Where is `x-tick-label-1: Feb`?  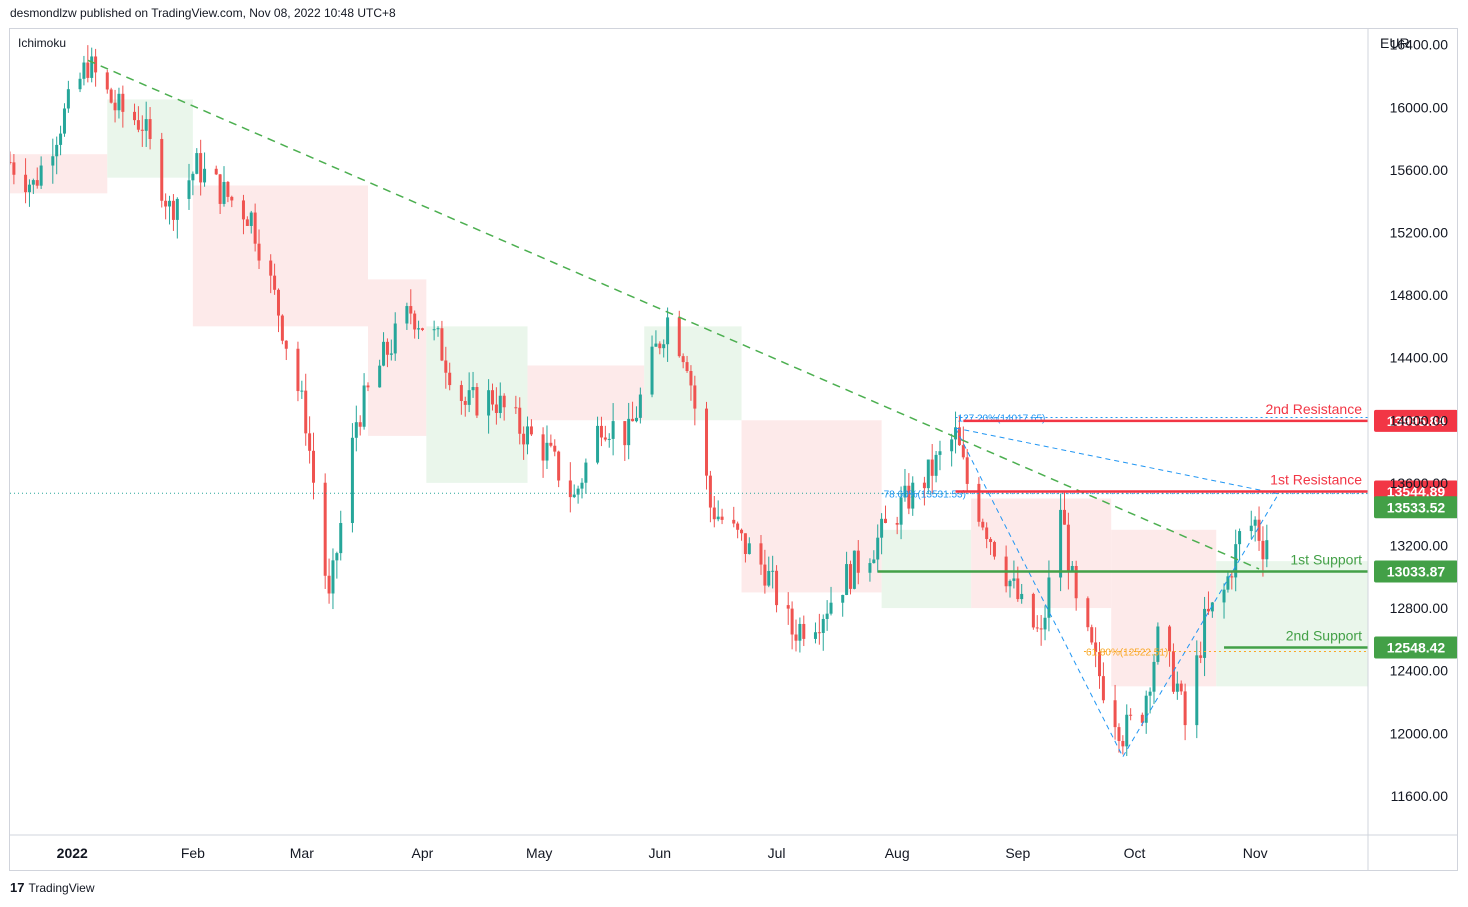
x-tick-label-1: Feb is located at coordinates (193, 853).